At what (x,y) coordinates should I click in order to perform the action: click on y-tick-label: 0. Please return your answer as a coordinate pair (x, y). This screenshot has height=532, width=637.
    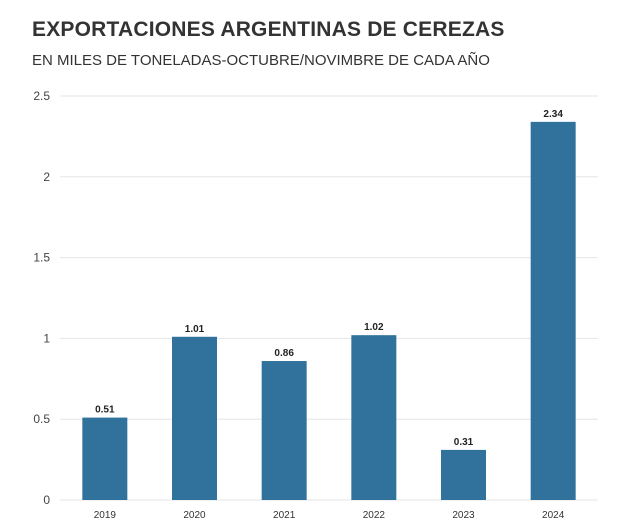
    Looking at the image, I should click on (46, 500).